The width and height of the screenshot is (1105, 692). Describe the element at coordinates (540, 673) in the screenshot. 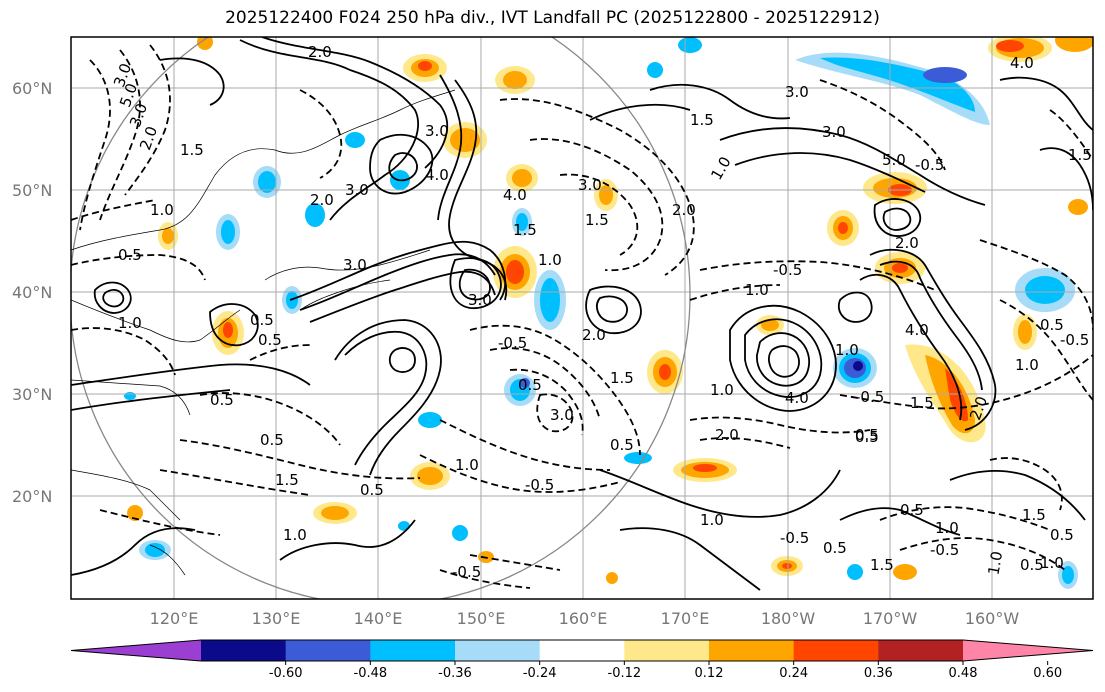

I see `colorbar-tick-label: -0.24` at that location.